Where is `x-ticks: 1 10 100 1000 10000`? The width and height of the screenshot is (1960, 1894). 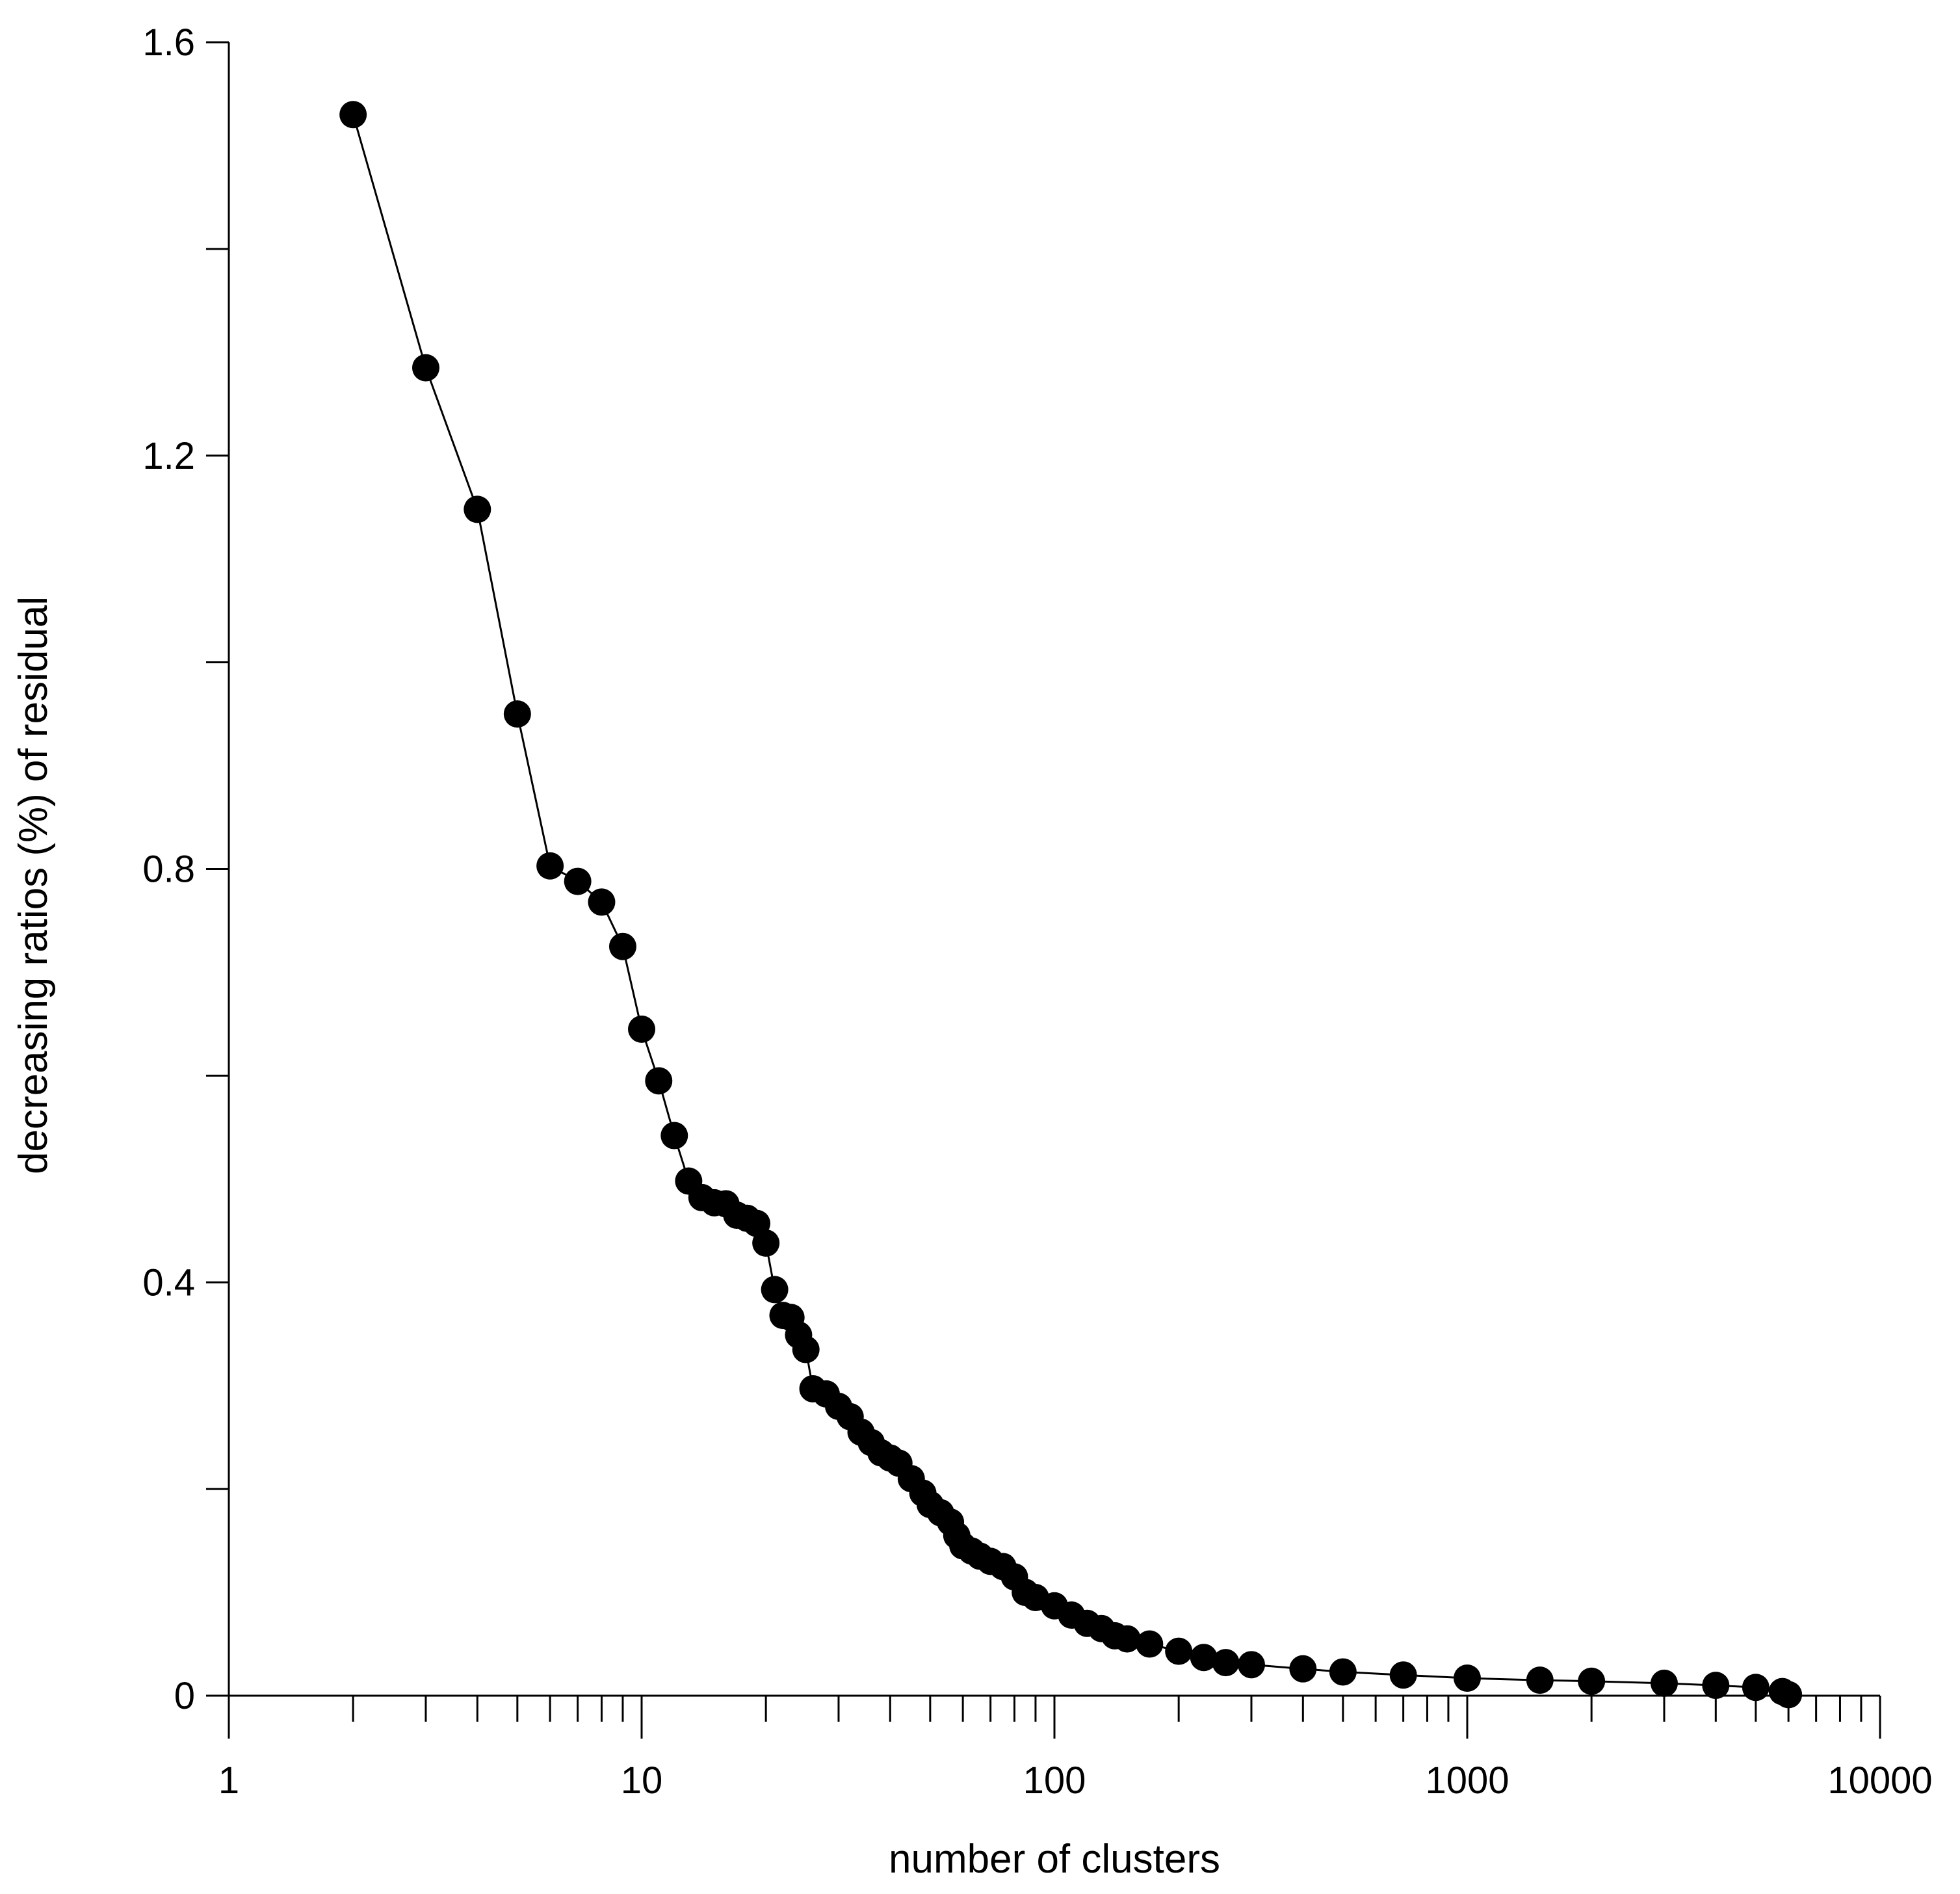 x-ticks: 1 10 100 1000 10000 is located at coordinates (1075, 1749).